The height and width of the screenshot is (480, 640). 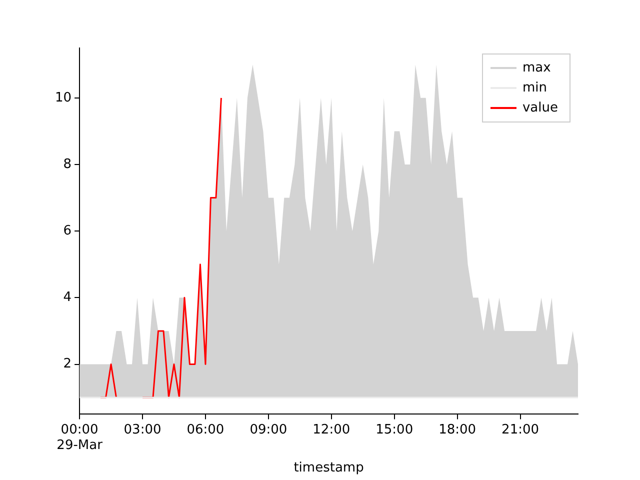 What do you see at coordinates (537, 68) in the screenshot?
I see `legend-label: max` at bounding box center [537, 68].